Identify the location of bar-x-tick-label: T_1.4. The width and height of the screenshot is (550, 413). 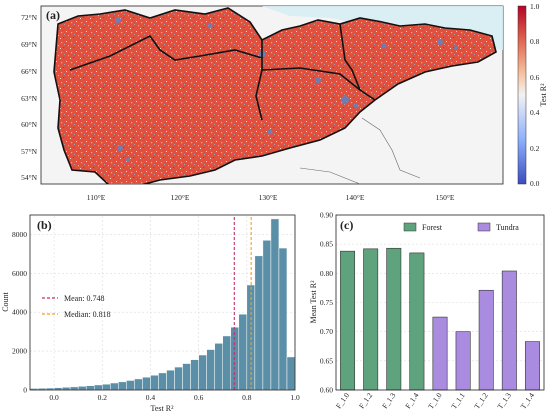
(528, 401).